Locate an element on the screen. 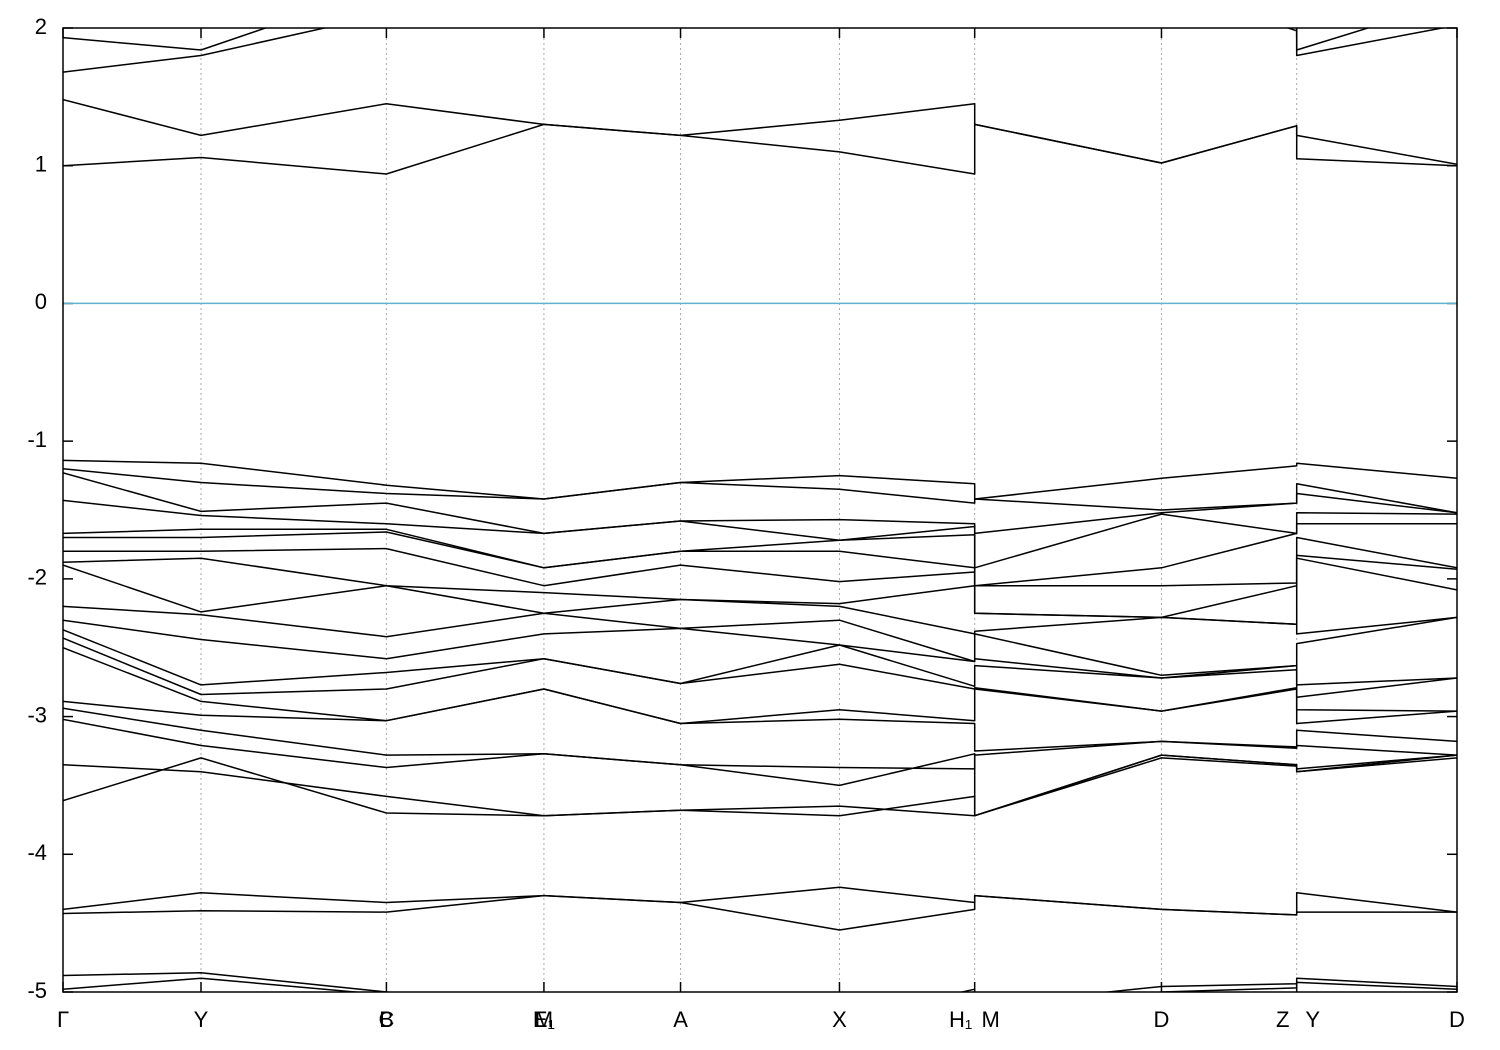 Image resolution: width=1500 pixels, height=1050 pixels. x-tick-label: X is located at coordinates (839, 1019).